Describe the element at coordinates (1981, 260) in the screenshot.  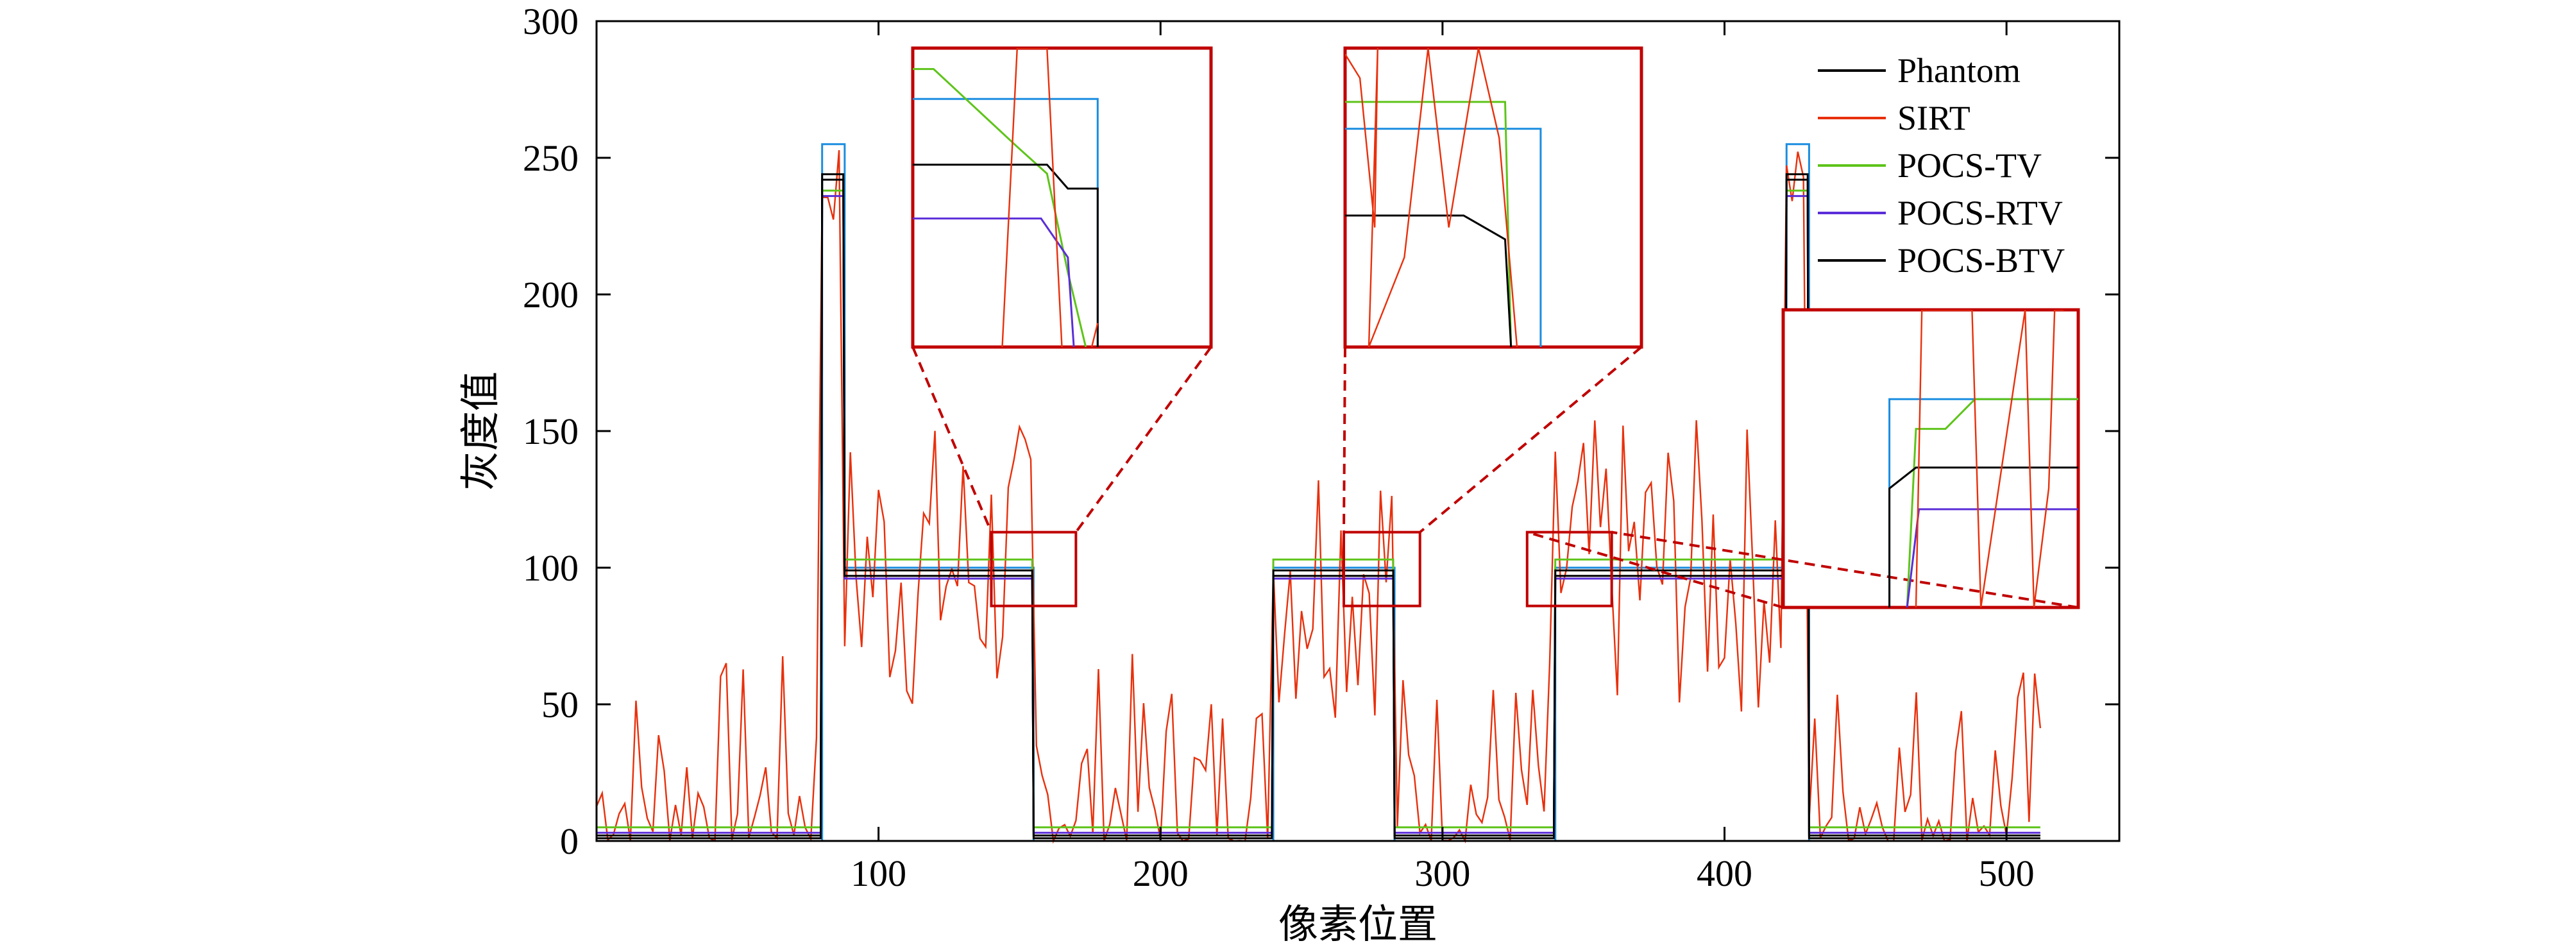
I see `legend-label-pocs-btv: POCS-BTV` at that location.